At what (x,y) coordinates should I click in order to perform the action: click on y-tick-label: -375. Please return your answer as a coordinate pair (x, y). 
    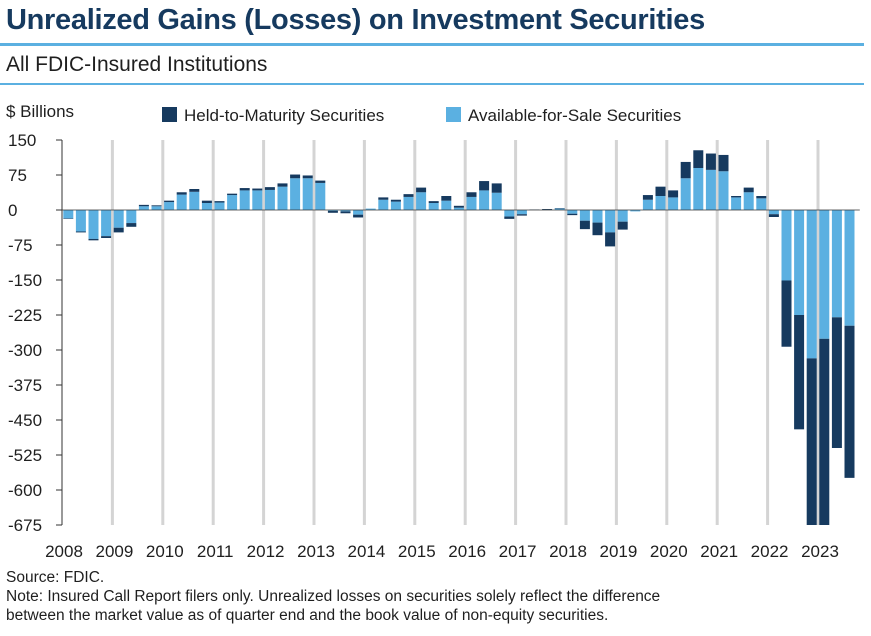
    Looking at the image, I should click on (25, 385).